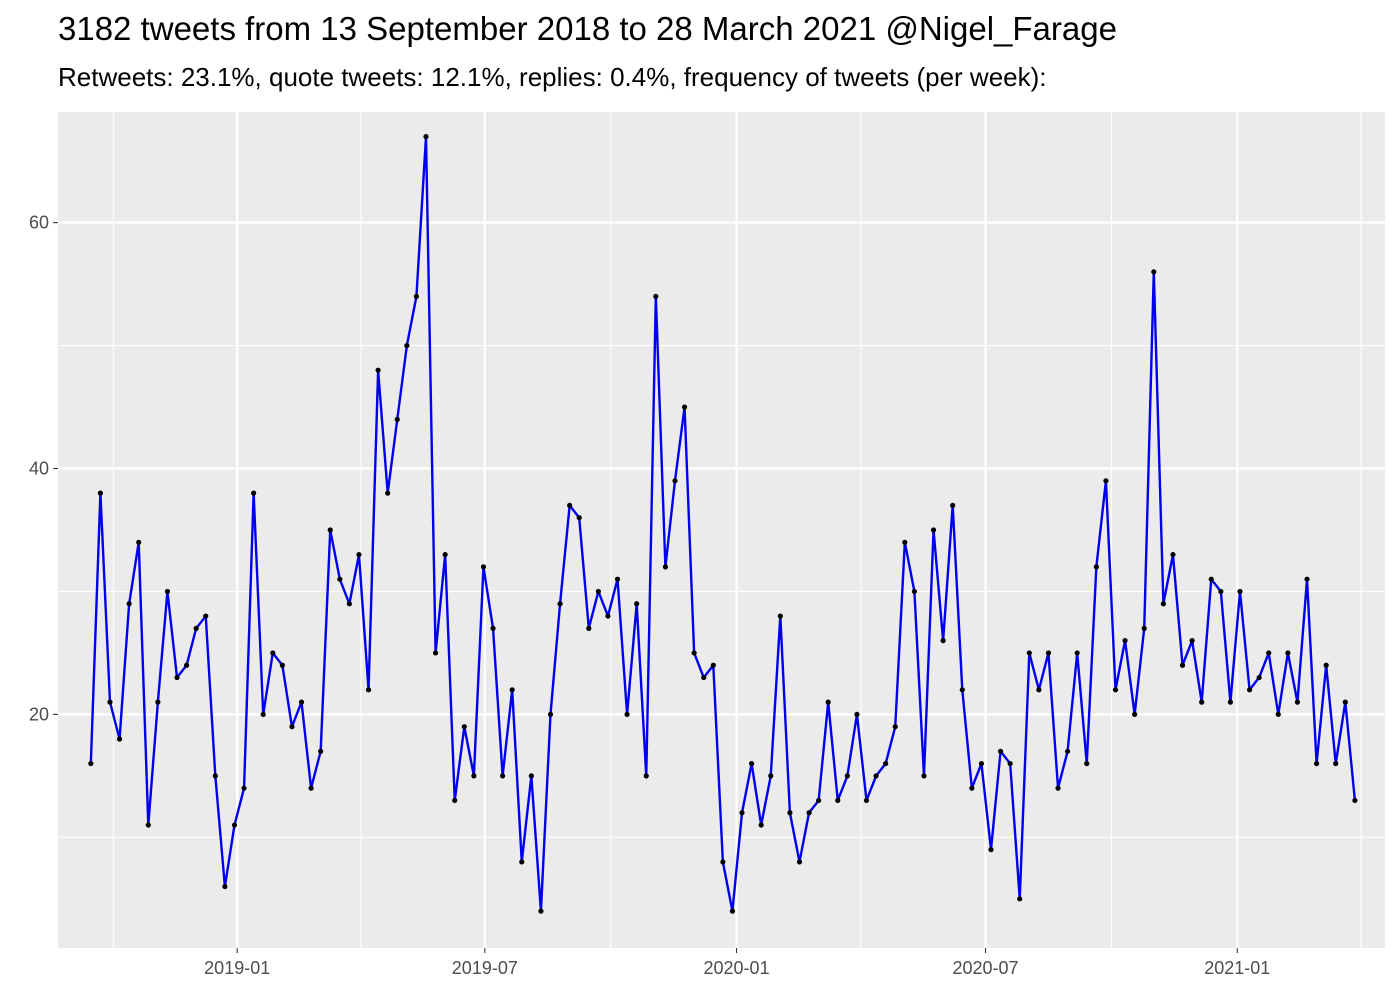 This screenshot has height=1000, width=1400. What do you see at coordinates (737, 968) in the screenshot?
I see `x-tick-label: 2020-01` at bounding box center [737, 968].